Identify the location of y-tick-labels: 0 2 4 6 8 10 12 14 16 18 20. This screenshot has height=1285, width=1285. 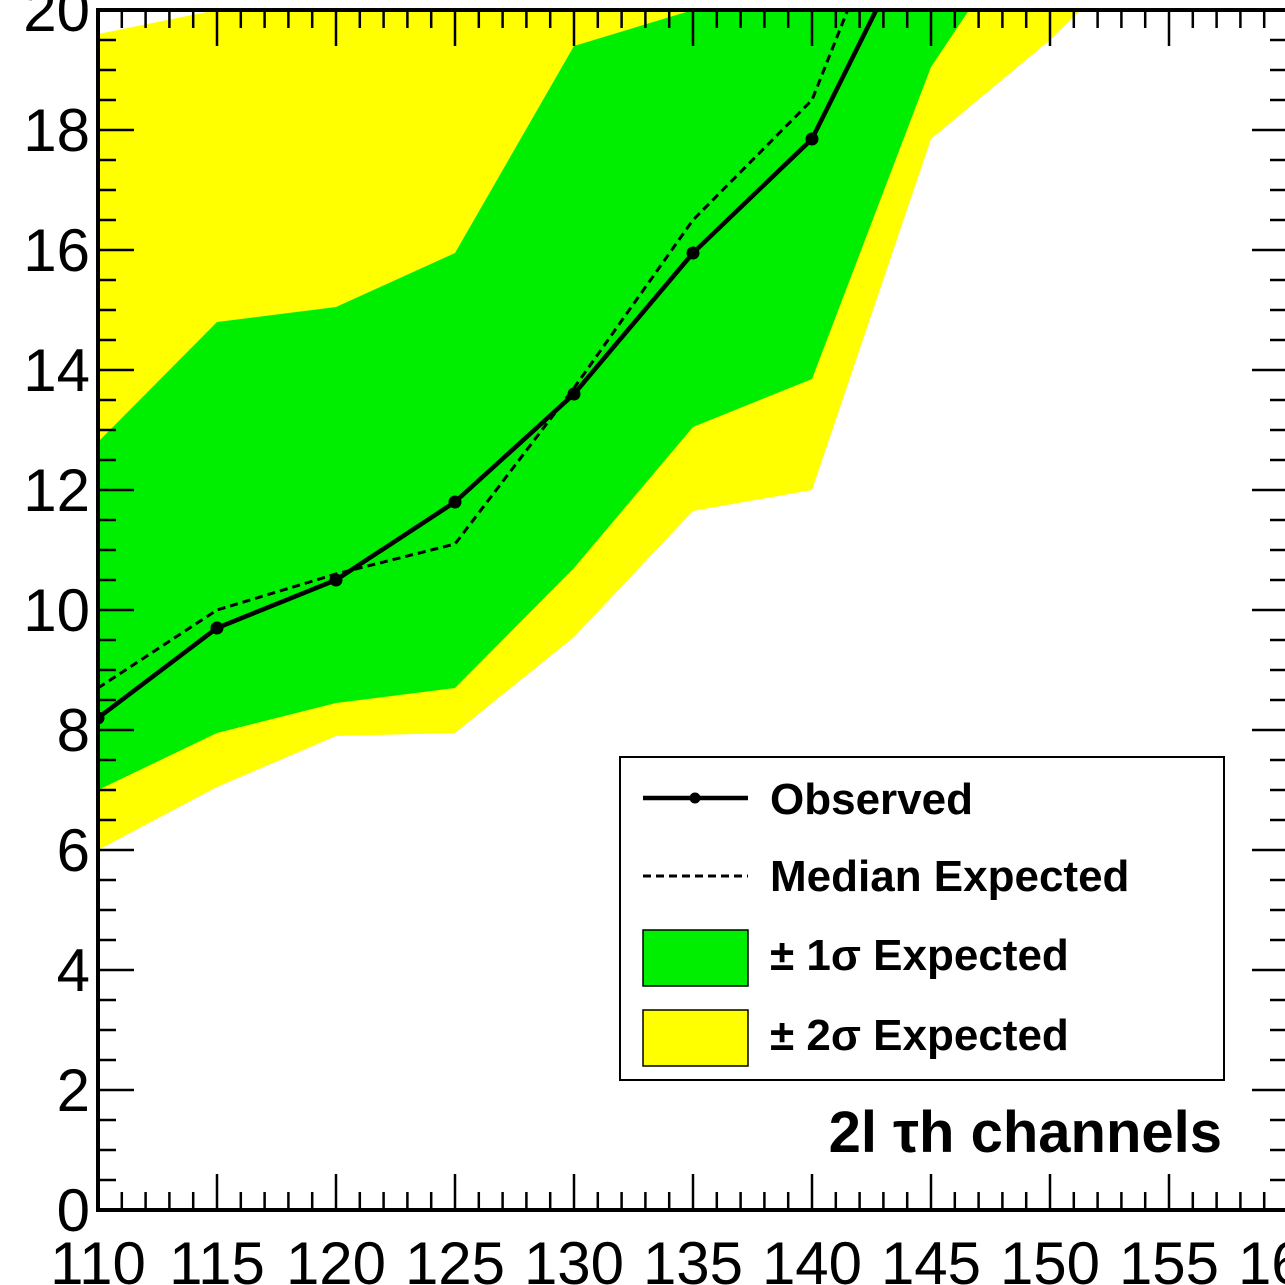
(56, 622).